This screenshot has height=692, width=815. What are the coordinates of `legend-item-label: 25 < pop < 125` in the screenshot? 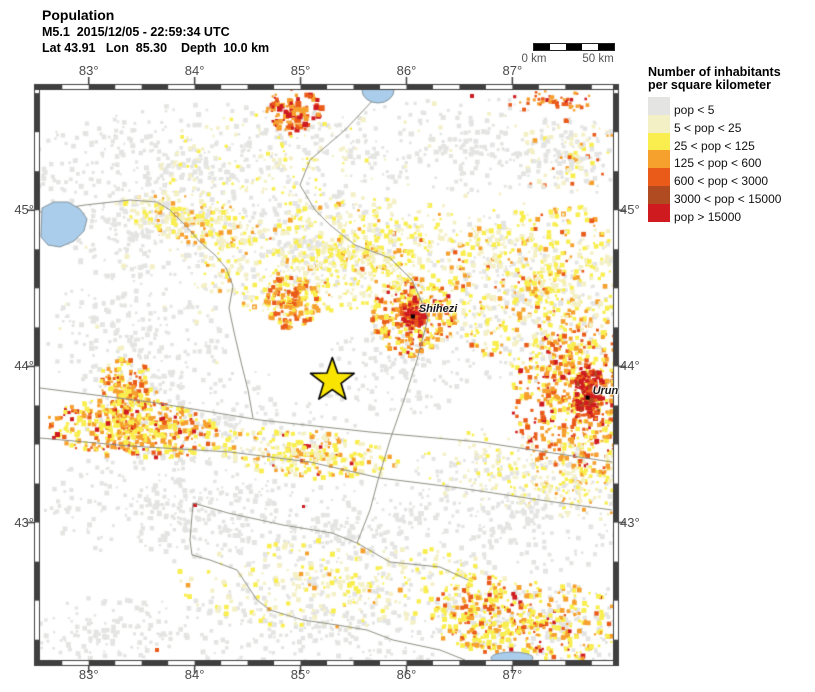 It's located at (714, 145).